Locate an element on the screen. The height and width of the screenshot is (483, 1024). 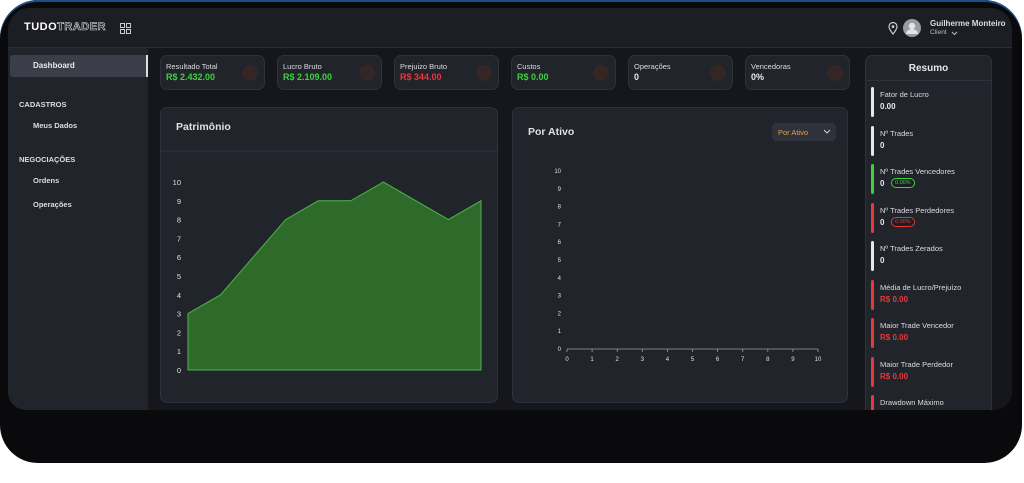
apps-icon is located at coordinates (125, 28).